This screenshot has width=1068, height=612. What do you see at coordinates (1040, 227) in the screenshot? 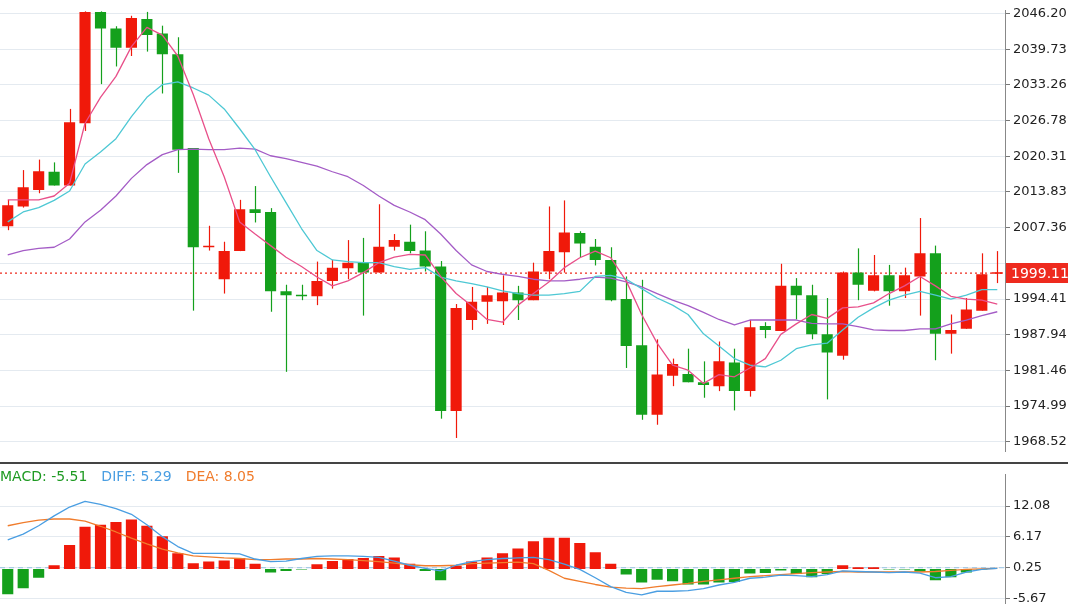
I see `y-tick-label: 2007.36` at bounding box center [1040, 227].